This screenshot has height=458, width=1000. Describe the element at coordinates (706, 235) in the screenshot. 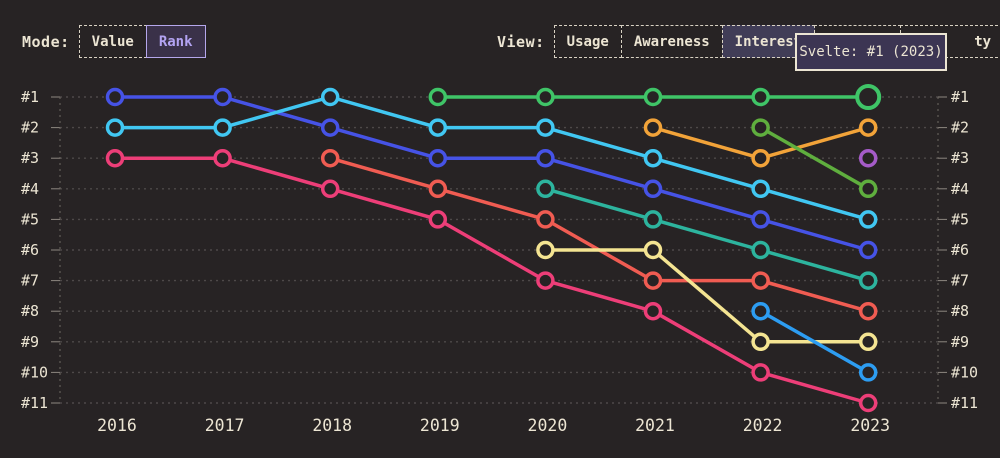

I see `chart-line-teal` at that location.